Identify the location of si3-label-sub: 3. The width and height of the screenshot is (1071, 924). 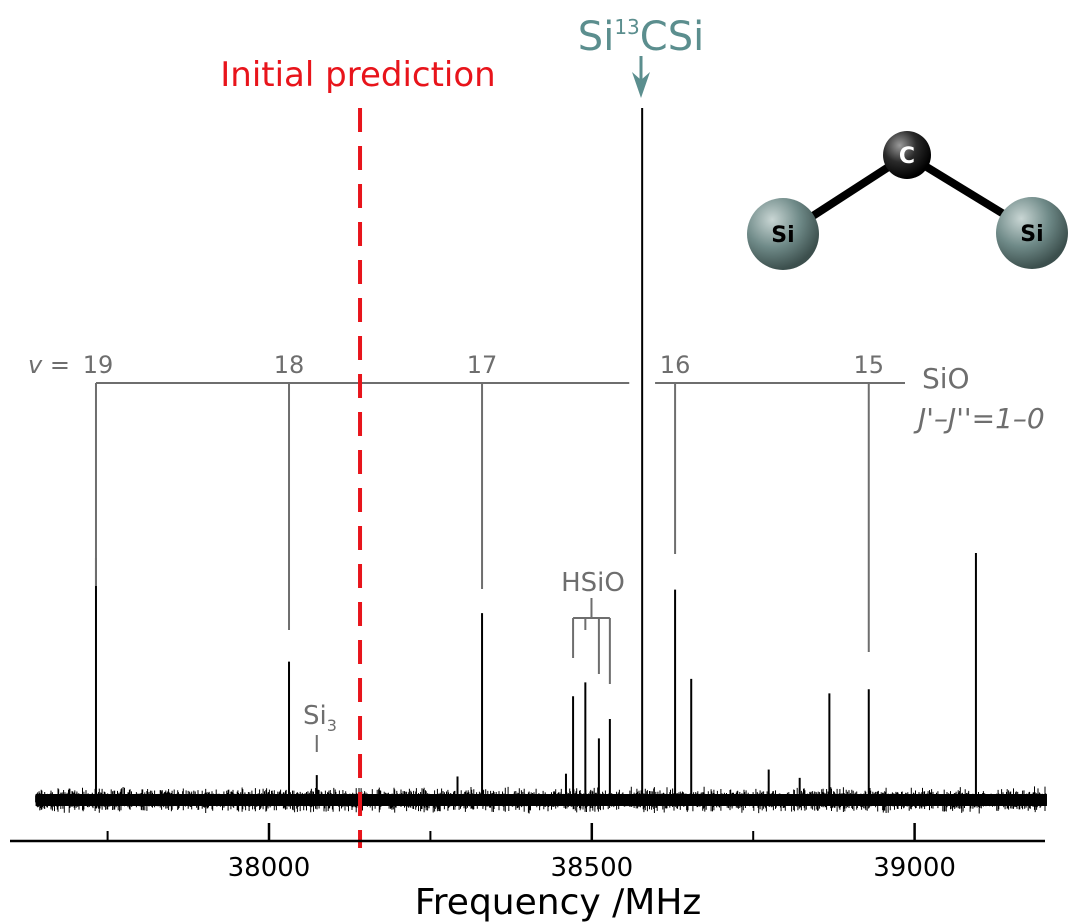
(332, 725).